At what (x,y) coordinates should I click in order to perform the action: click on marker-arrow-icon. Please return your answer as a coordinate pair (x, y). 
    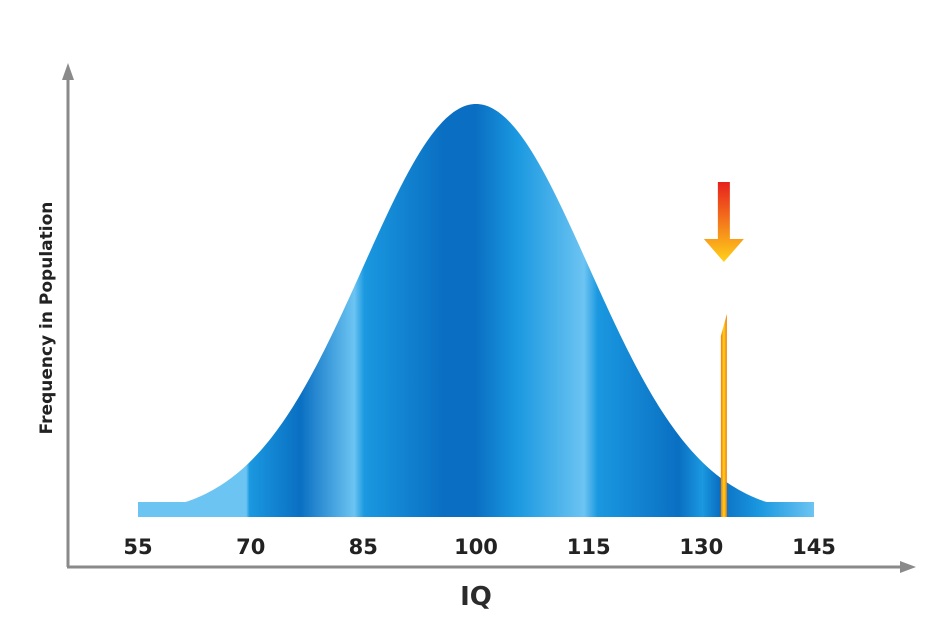
    Looking at the image, I should click on (723, 222).